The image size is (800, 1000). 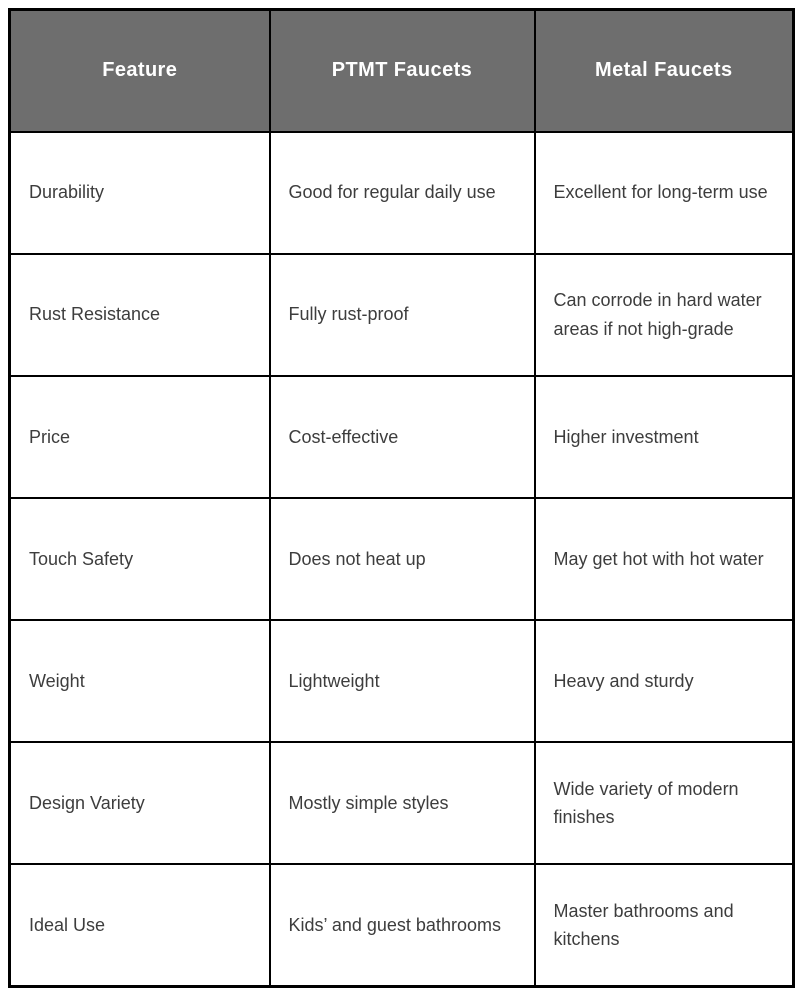 I want to click on cell-metal: May get hot with hot water, so click(x=664, y=559).